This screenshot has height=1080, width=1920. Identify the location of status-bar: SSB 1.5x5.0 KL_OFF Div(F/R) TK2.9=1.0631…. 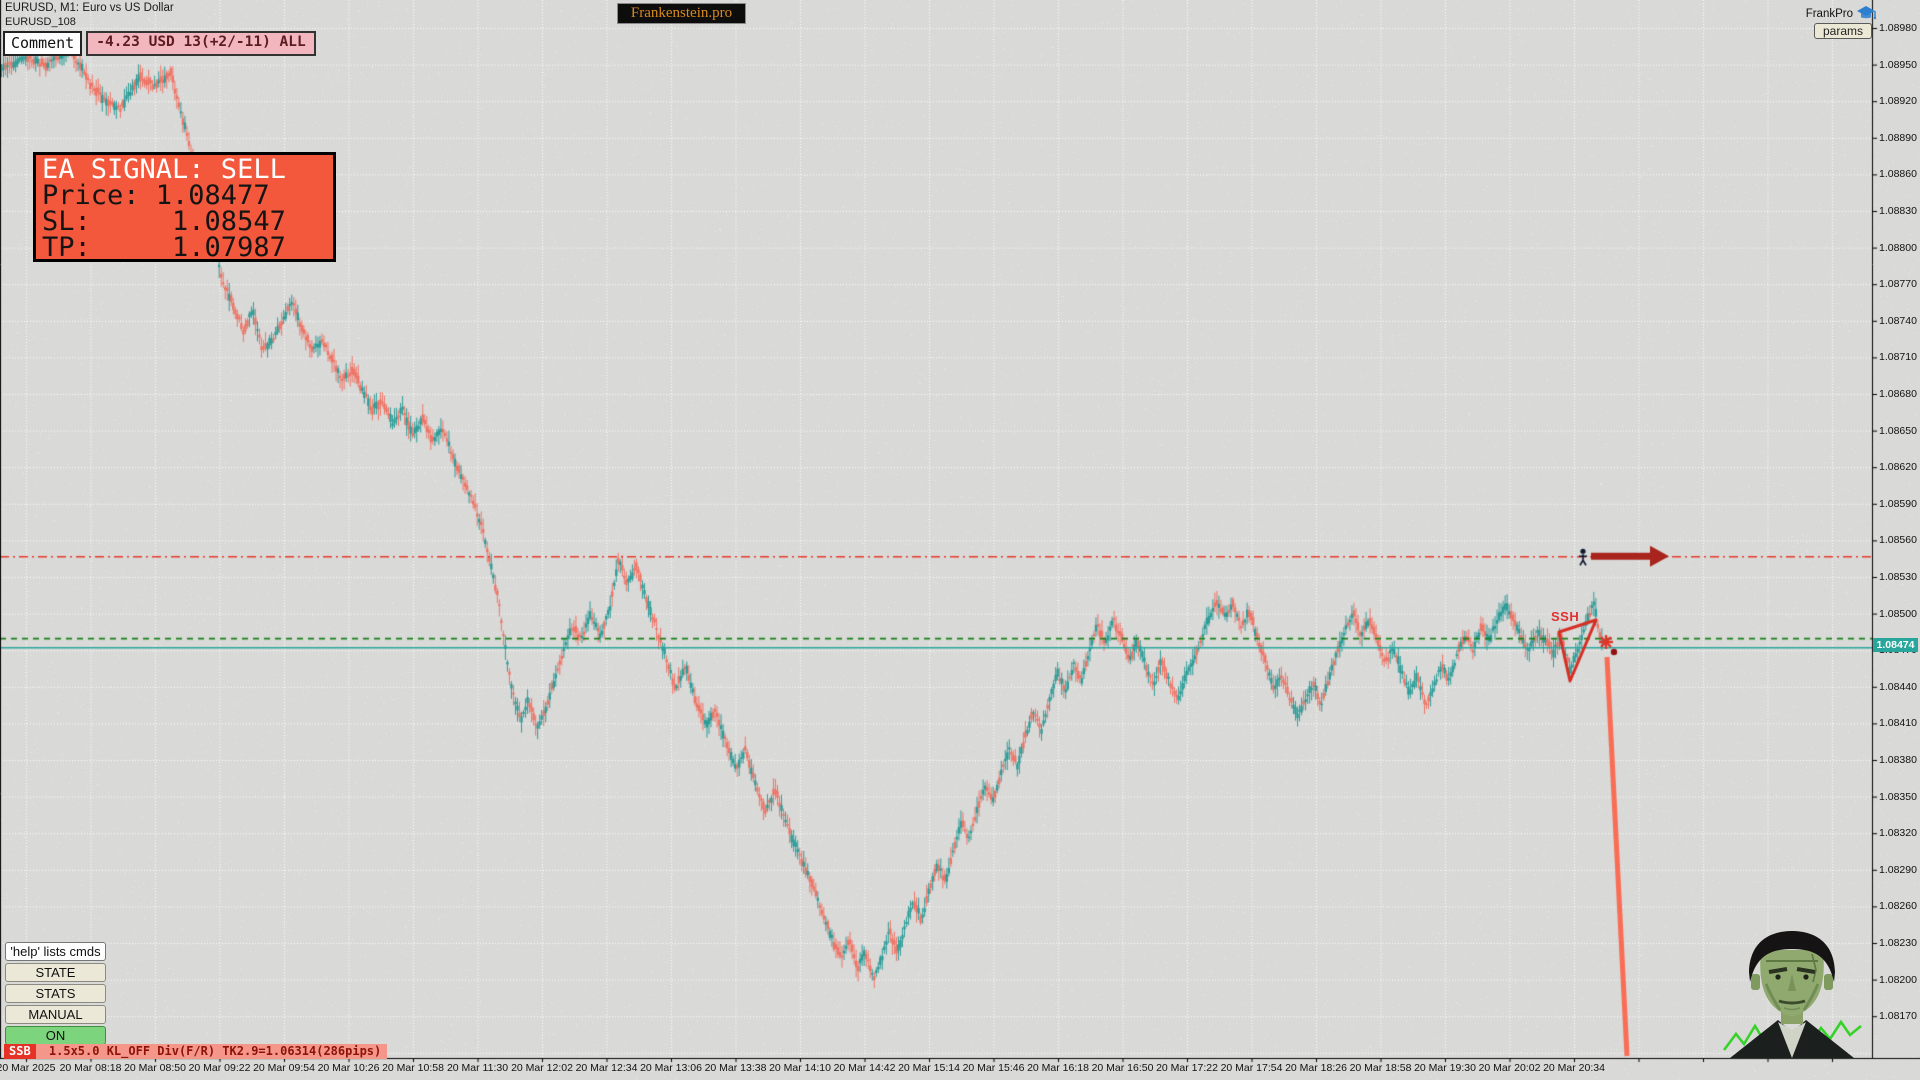
(196, 1051).